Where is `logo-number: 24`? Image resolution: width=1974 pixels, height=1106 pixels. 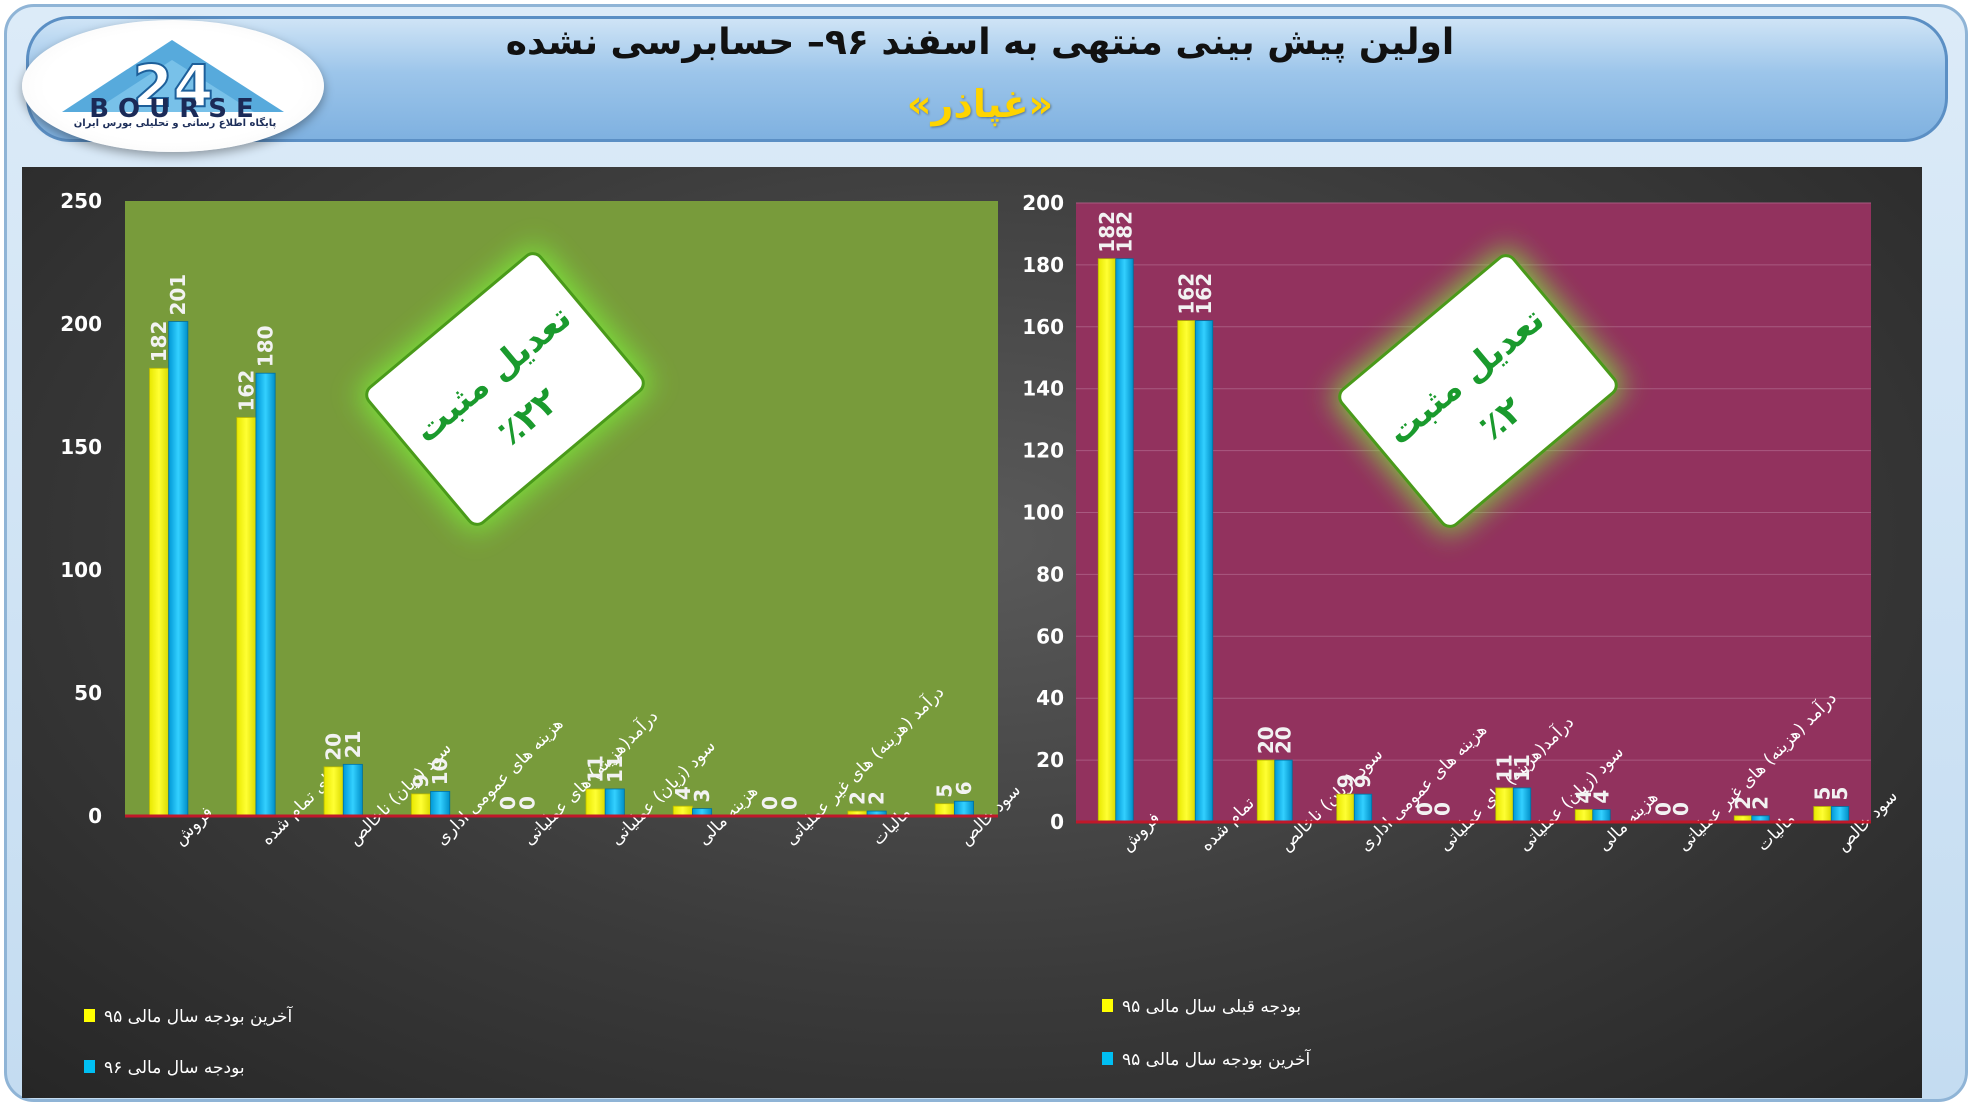
logo-number: 24 is located at coordinates (173, 86).